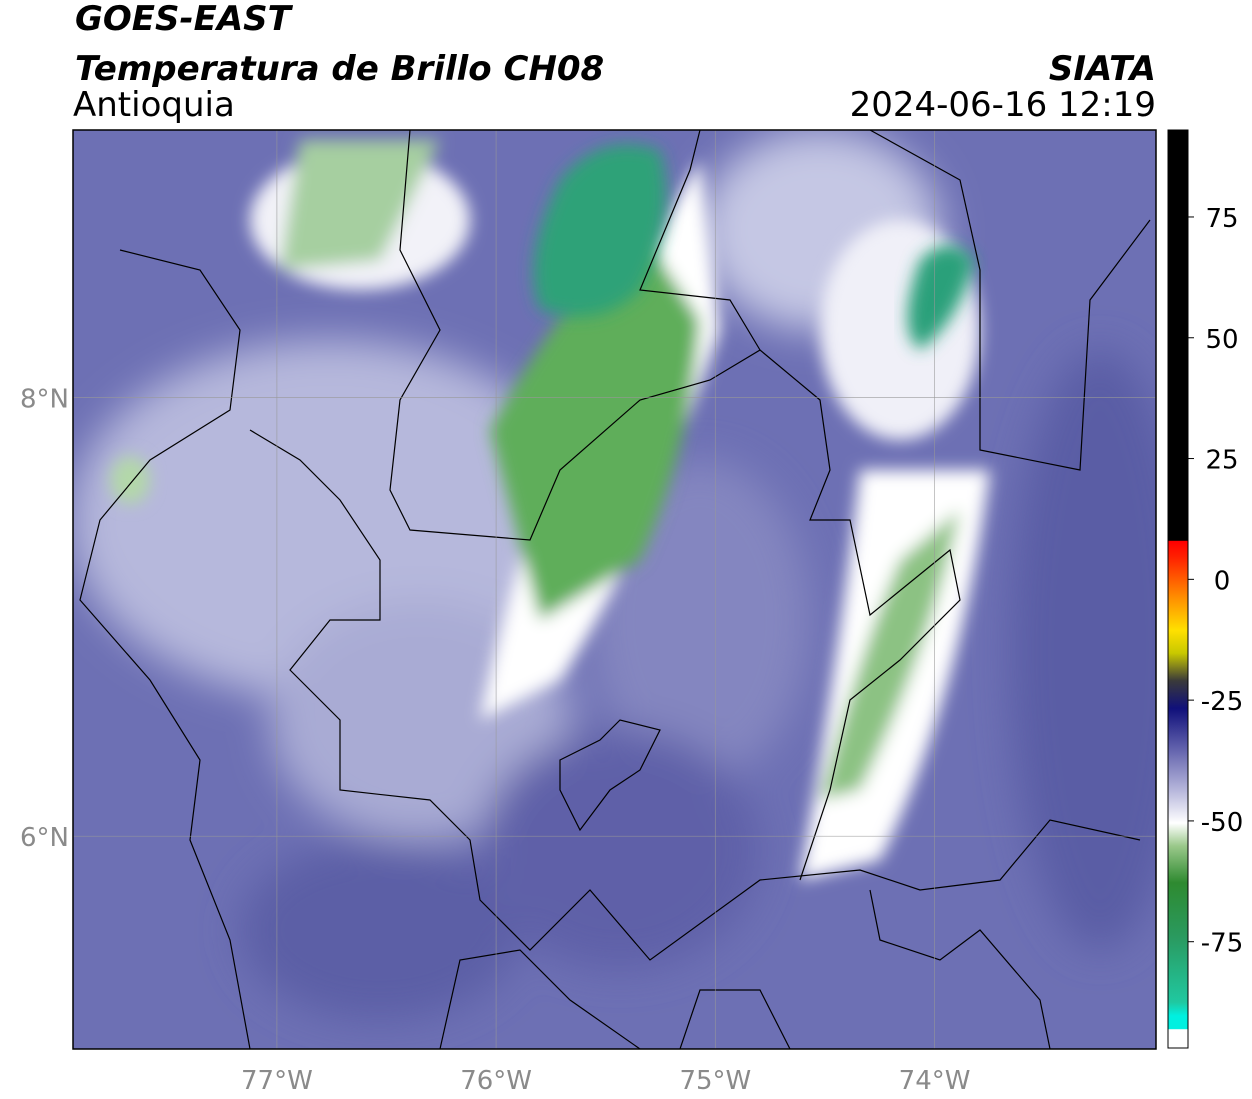  What do you see at coordinates (1178, 589) in the screenshot?
I see `colorbar` at bounding box center [1178, 589].